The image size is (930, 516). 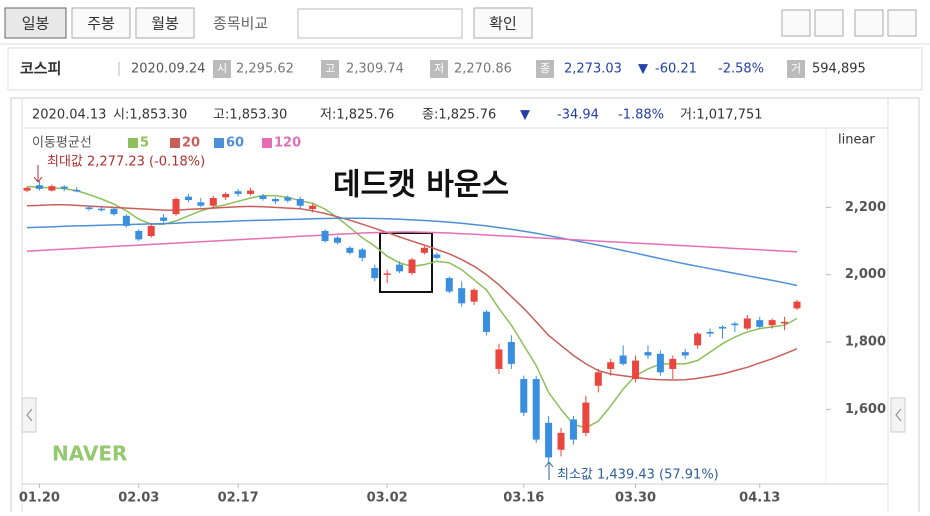 What do you see at coordinates (144, 143) in the screenshot?
I see `legend-label: 5` at bounding box center [144, 143].